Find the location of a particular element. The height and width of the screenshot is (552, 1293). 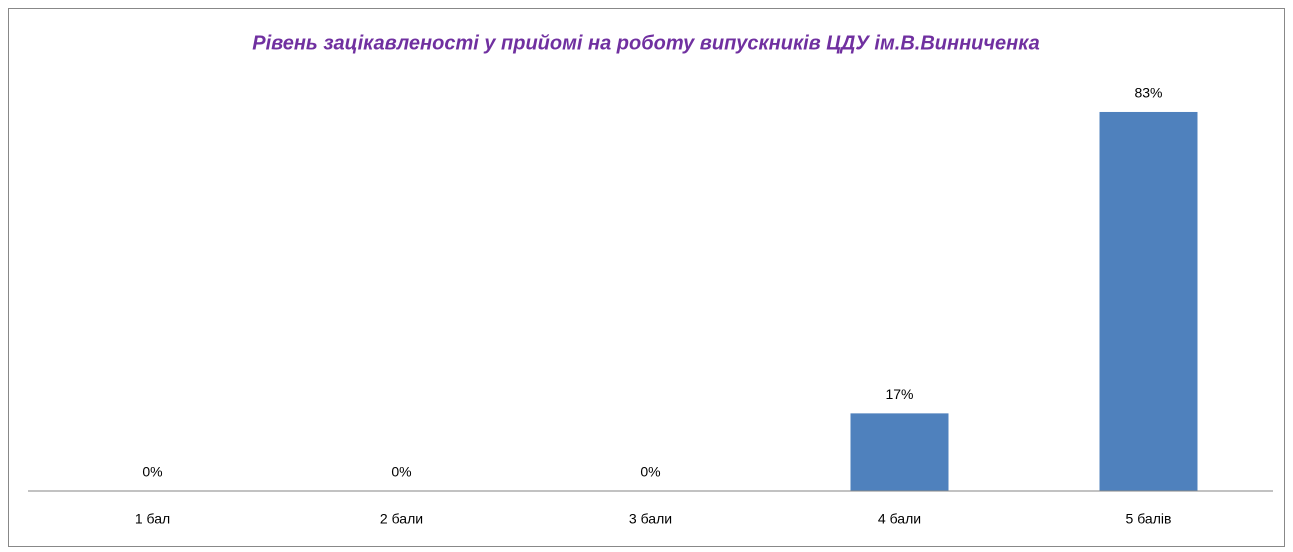

x-tick-label: 4 бали is located at coordinates (899, 519).